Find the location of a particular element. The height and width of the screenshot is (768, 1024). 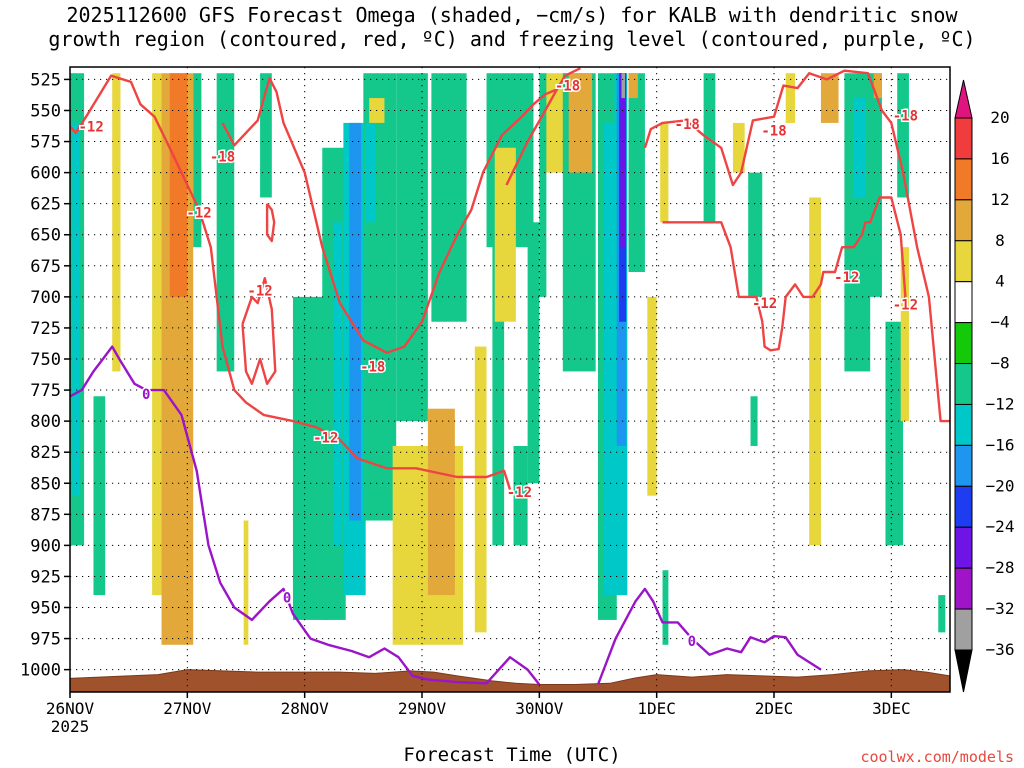

x-tick-label: 26NOV is located at coordinates (70, 708).